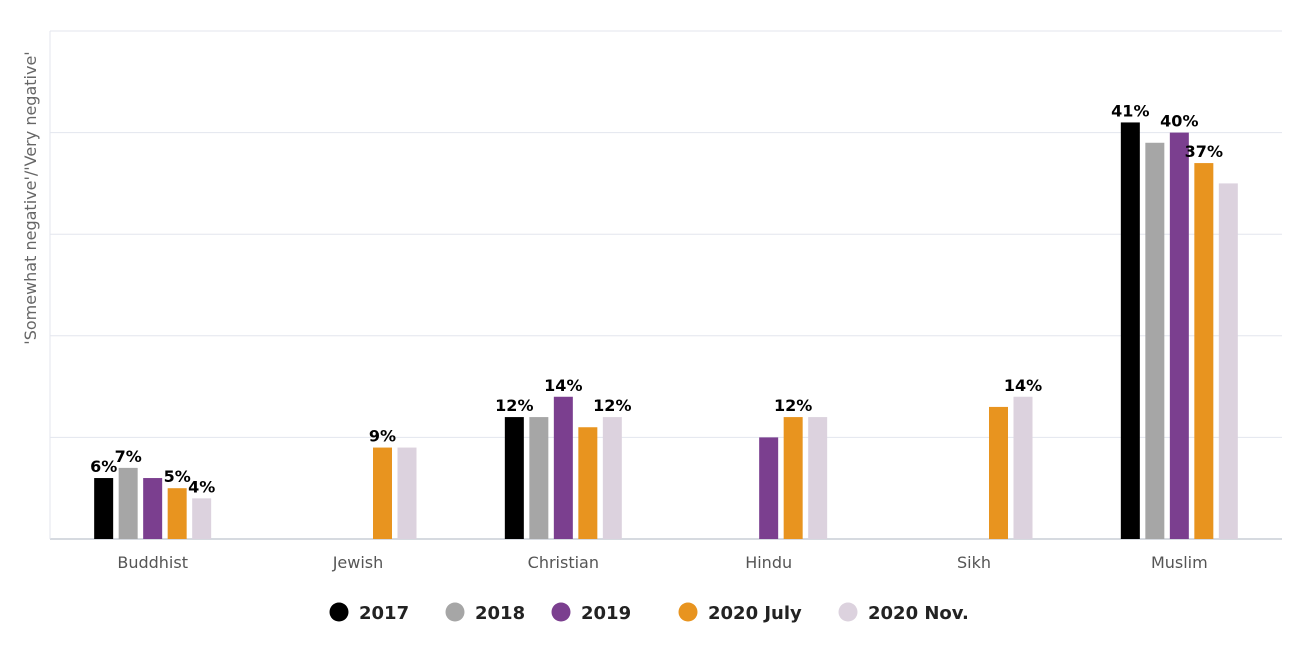 The image size is (1308, 654). Describe the element at coordinates (974, 562) in the screenshot. I see `x-tick-label: Sikh` at that location.